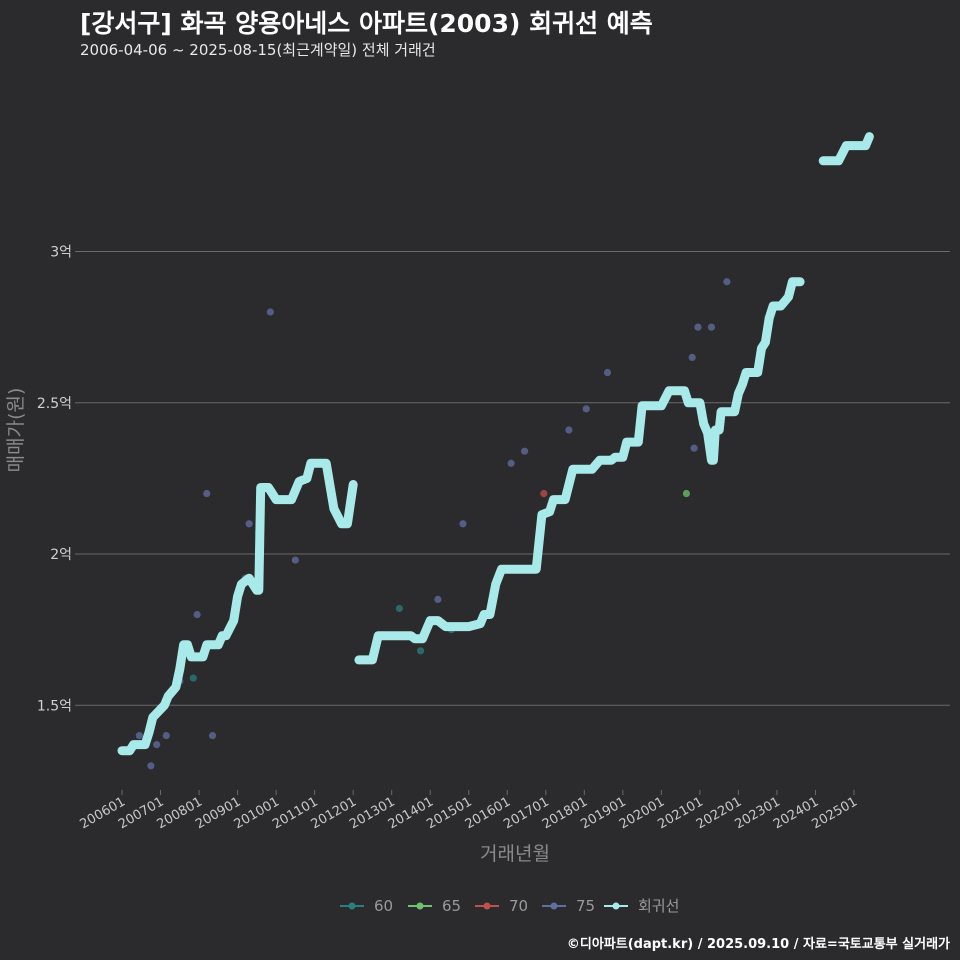 The height and width of the screenshot is (960, 960). What do you see at coordinates (383, 906) in the screenshot?
I see `legend-label: 60` at bounding box center [383, 906].